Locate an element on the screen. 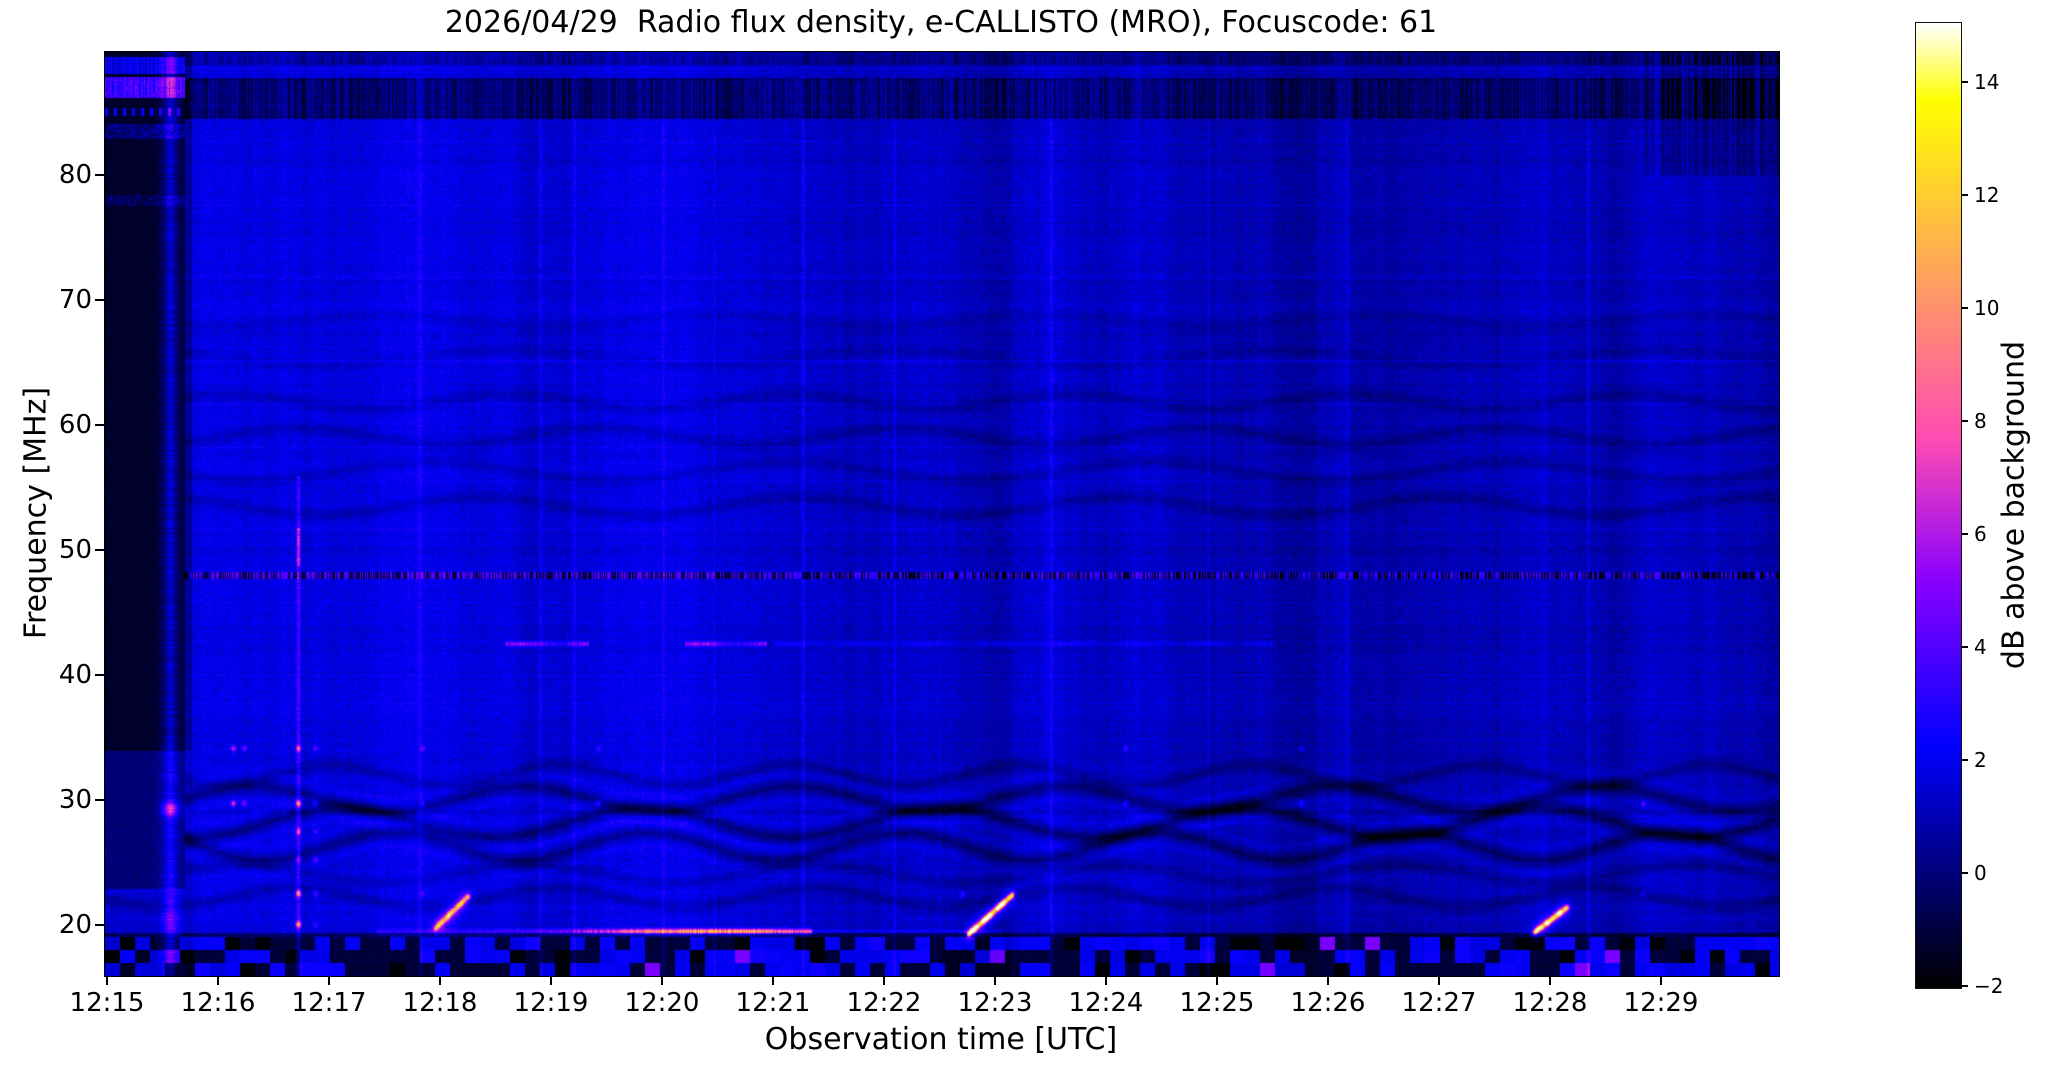  x-tick-label: 12:26 is located at coordinates (1328, 1003).